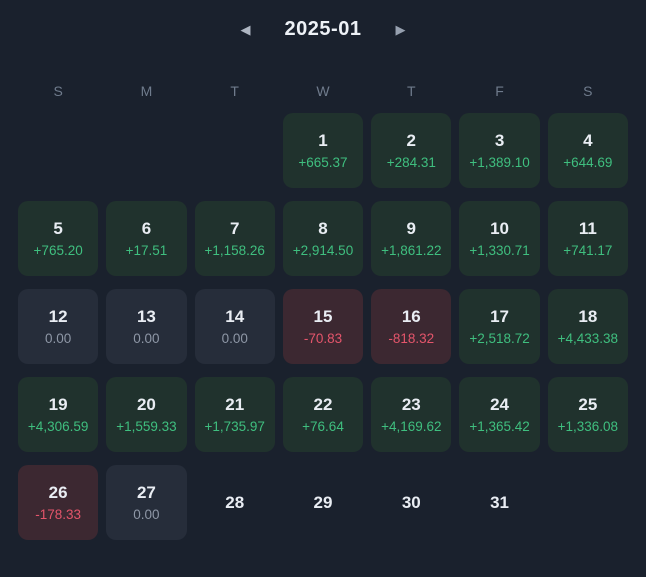  I want to click on day-pnl-value: +665.37, so click(323, 162).